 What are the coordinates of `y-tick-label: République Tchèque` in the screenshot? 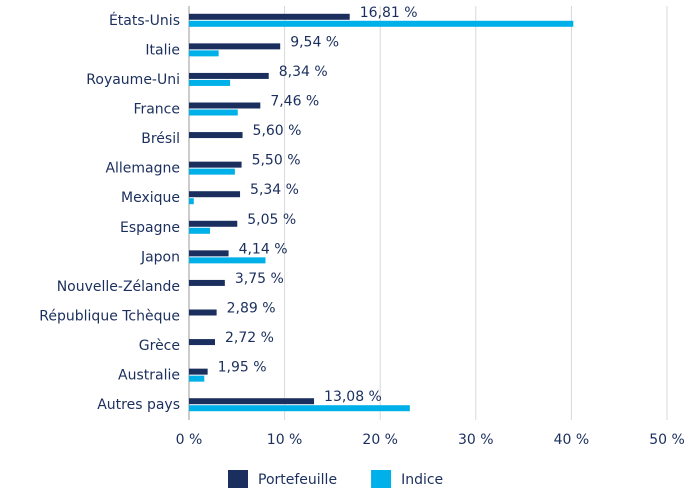 It's located at (109, 317).